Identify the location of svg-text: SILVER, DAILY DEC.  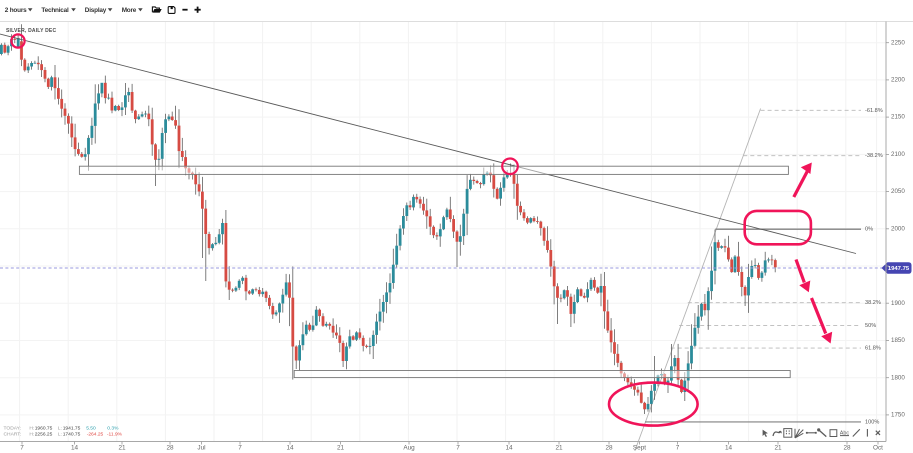
(31, 31).